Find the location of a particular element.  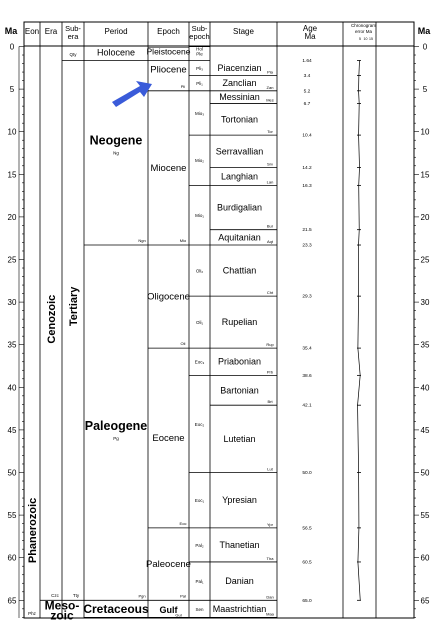

stage-label: Thanetian is located at coordinates (239, 545).